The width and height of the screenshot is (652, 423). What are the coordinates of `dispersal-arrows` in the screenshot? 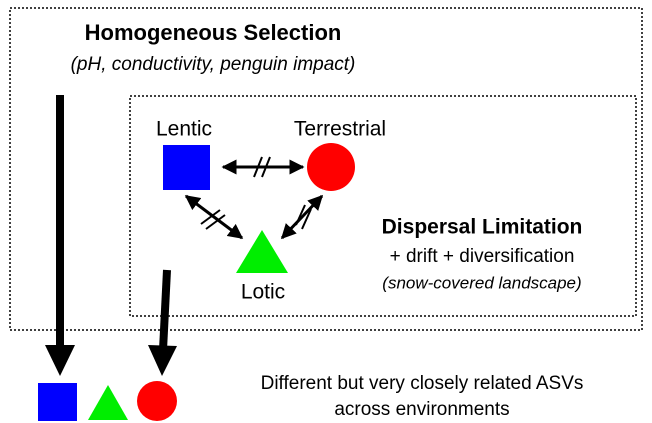 It's located at (254, 198).